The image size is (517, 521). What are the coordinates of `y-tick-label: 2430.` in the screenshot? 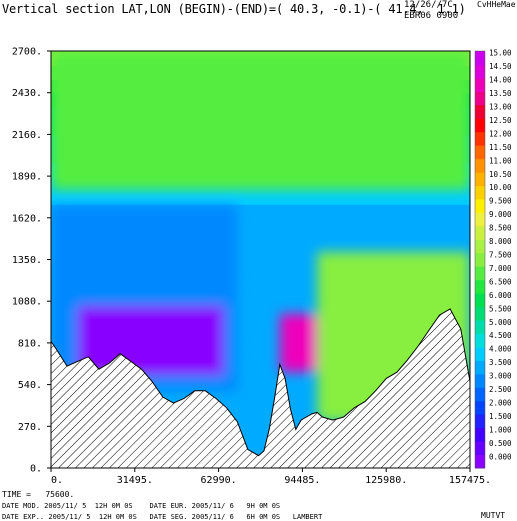 It's located at (27, 93).